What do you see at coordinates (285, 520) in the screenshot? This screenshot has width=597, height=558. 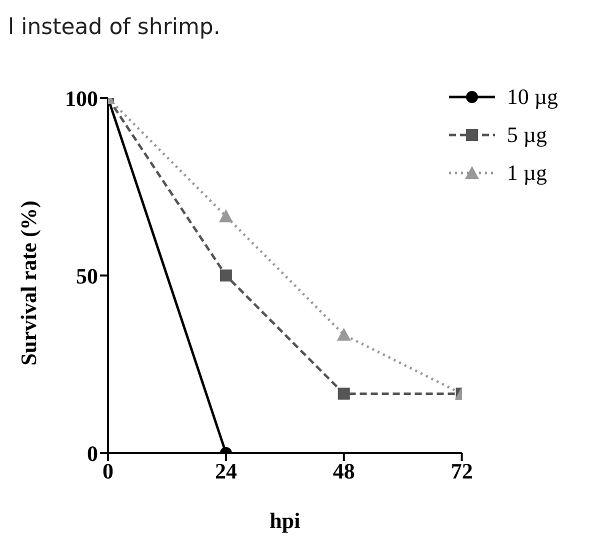 I see `x-axis-title: hpi` at bounding box center [285, 520].